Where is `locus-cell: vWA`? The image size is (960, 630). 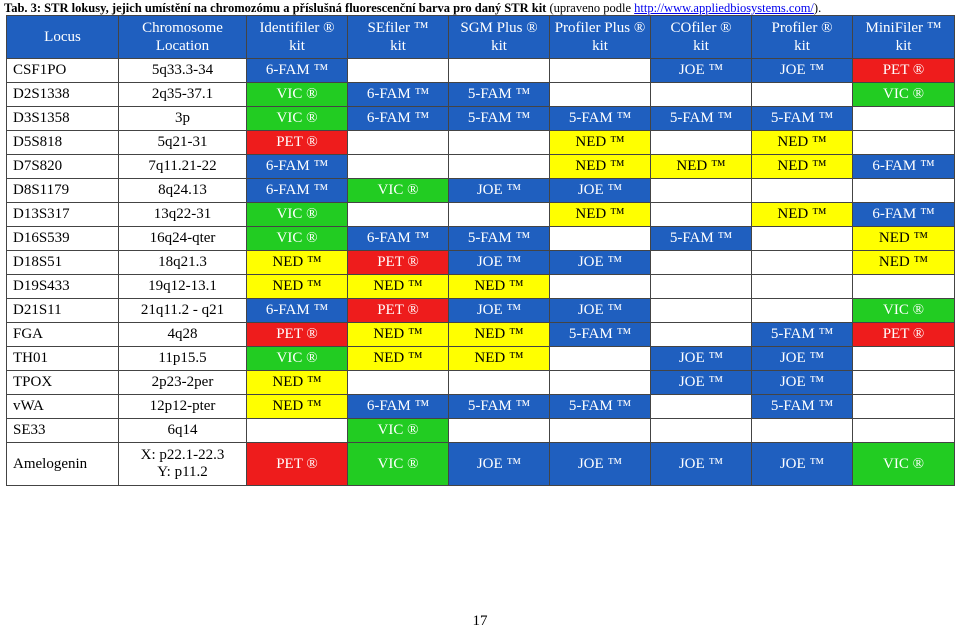 locus-cell: vWA is located at coordinates (62, 406).